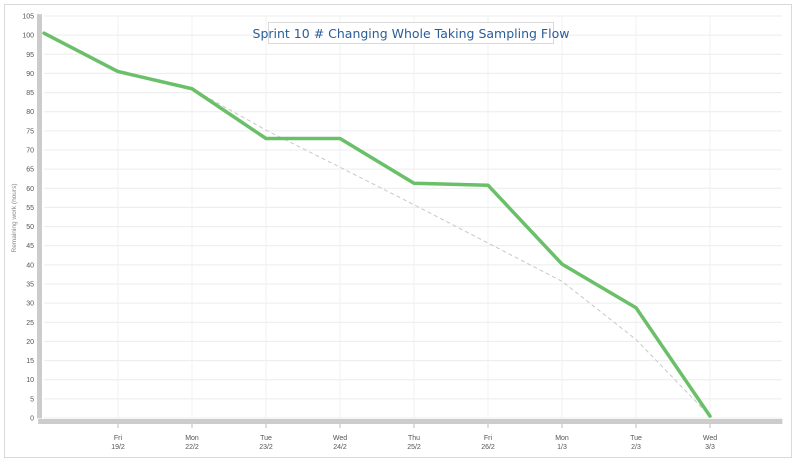 This screenshot has height=464, width=800. What do you see at coordinates (30, 55) in the screenshot?
I see `y-tick-label: 95` at bounding box center [30, 55].